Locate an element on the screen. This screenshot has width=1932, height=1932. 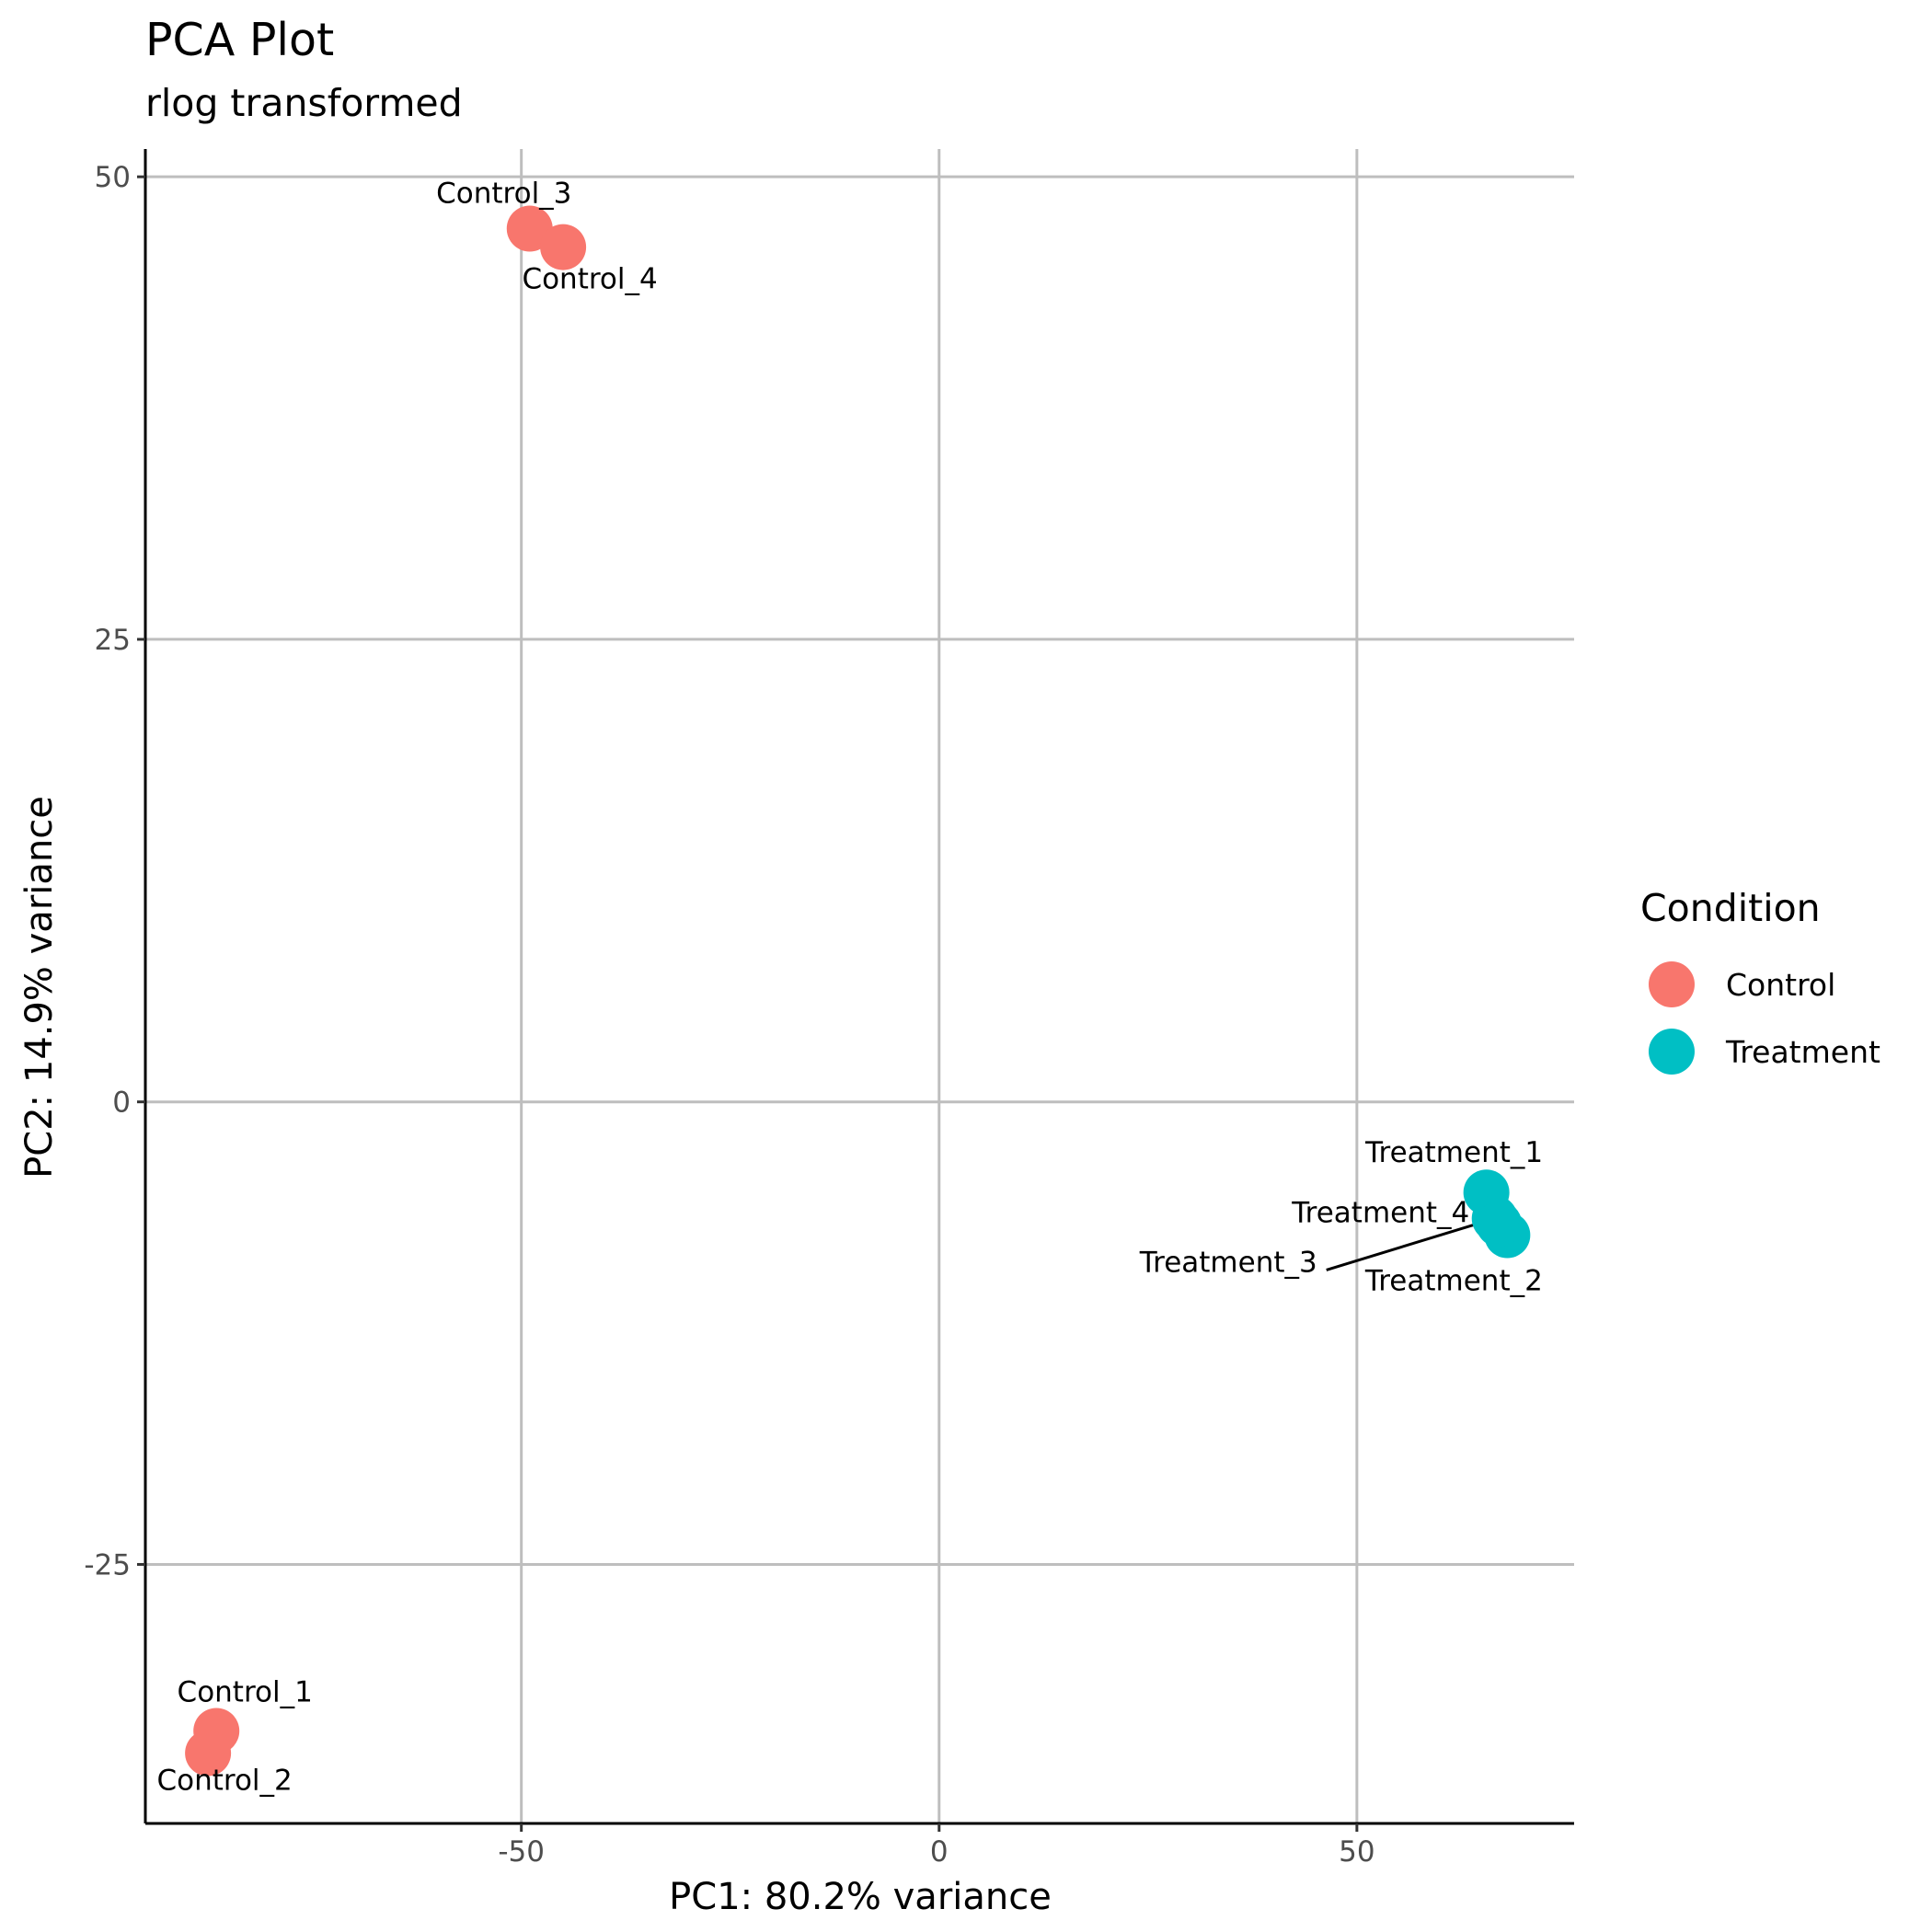
chart-subtitle: rlog transformed is located at coordinates (304, 103).